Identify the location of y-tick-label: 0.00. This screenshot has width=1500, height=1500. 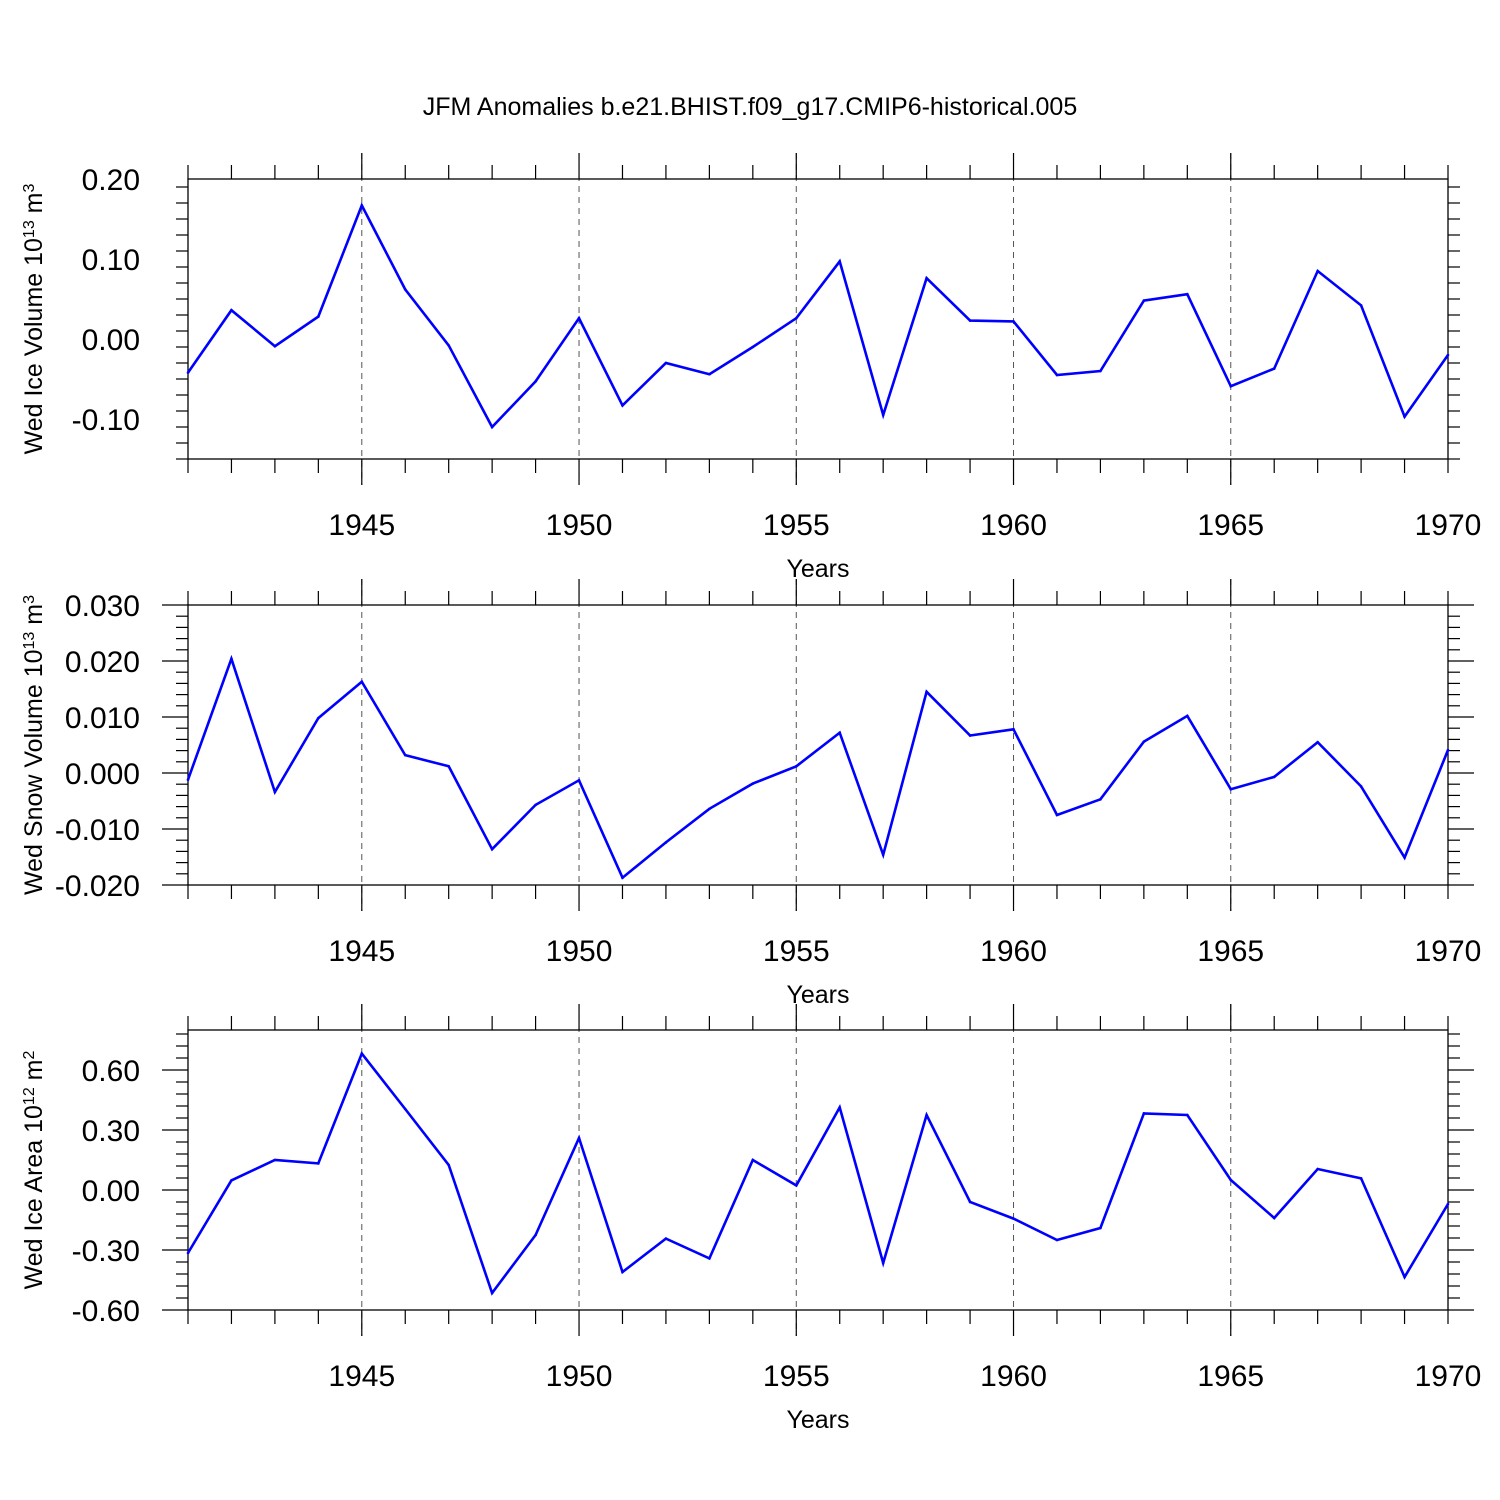
(111, 1191).